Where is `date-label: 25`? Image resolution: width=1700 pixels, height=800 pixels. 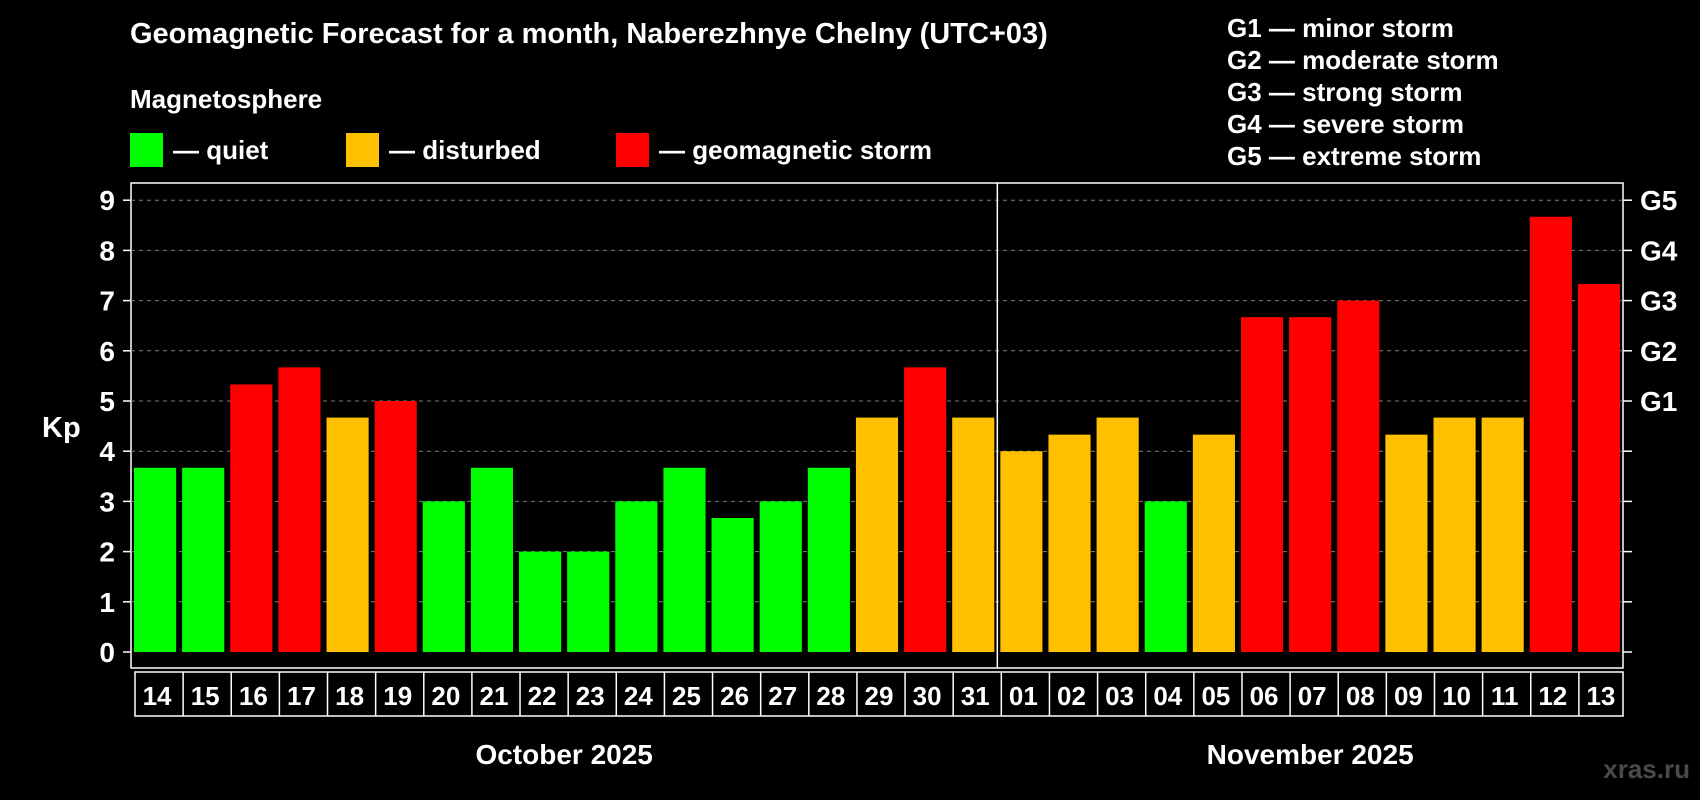
date-label: 25 is located at coordinates (686, 696).